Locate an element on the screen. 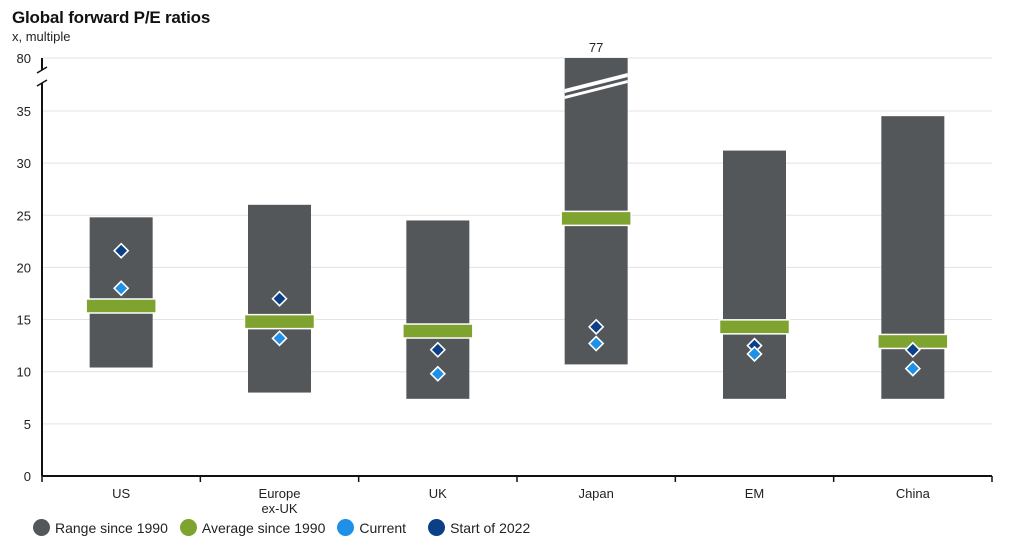 The image size is (1024, 558). legend-swatch-range is located at coordinates (41, 527).